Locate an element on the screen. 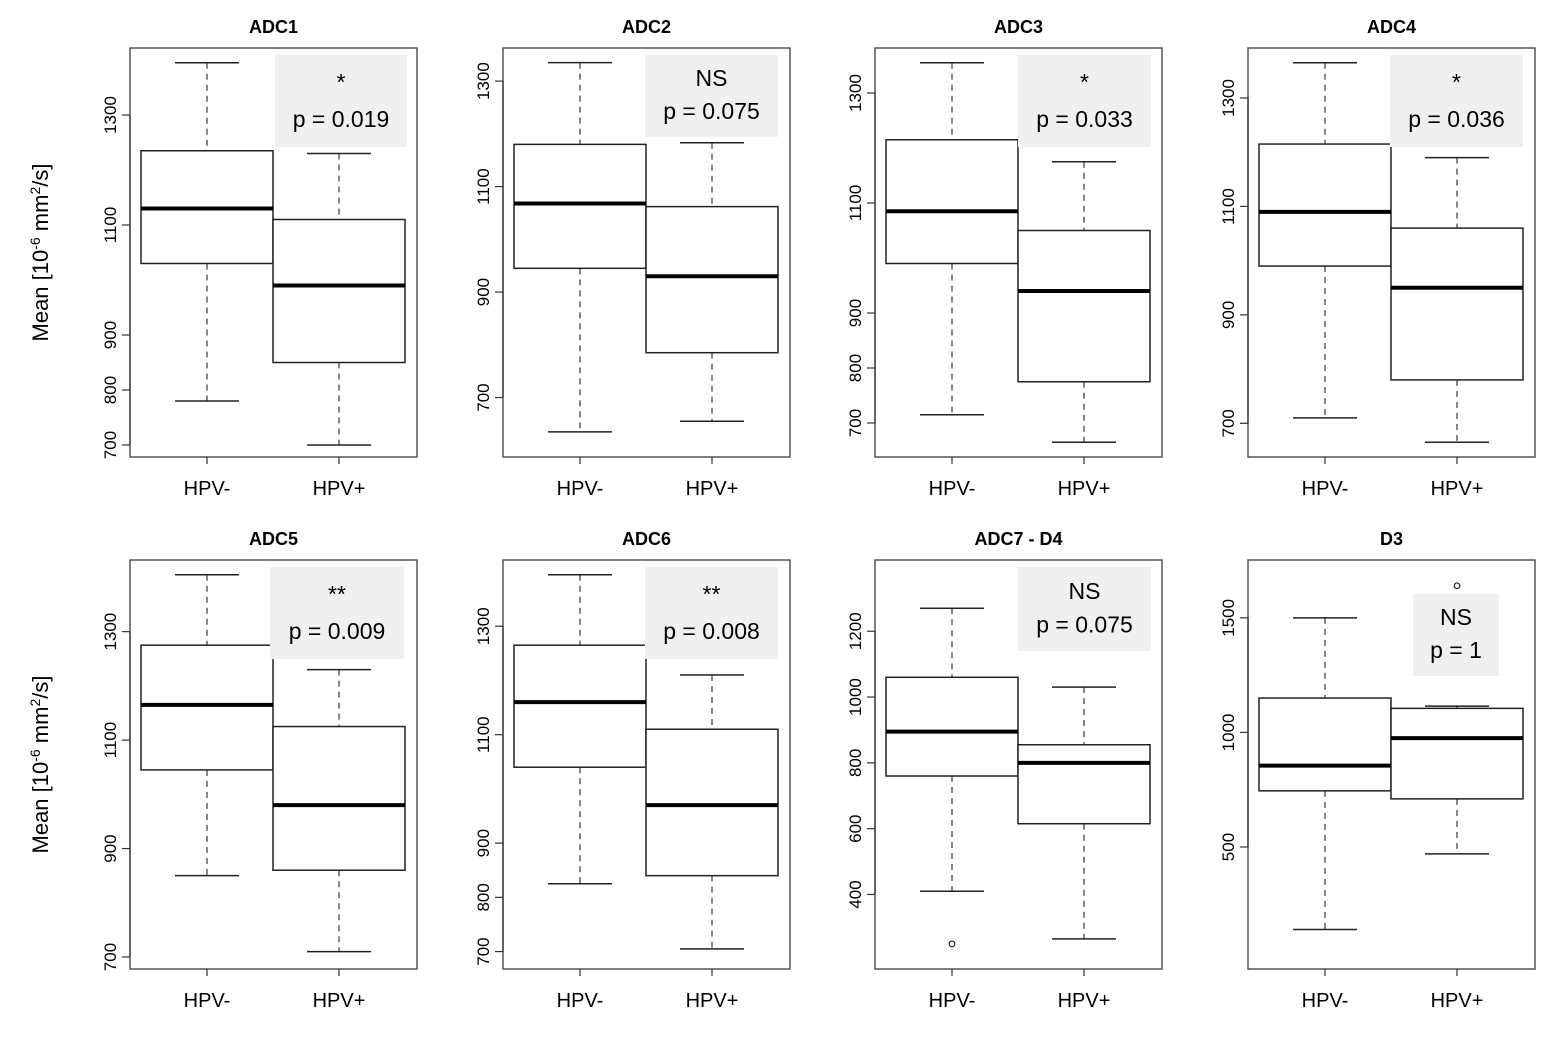 Image resolution: width=1548 pixels, height=1038 pixels. panel-adc5: ADC5 700 900 1100 1300 HPV- HPV+ ** p = 0.009 is located at coordinates (259, 770).